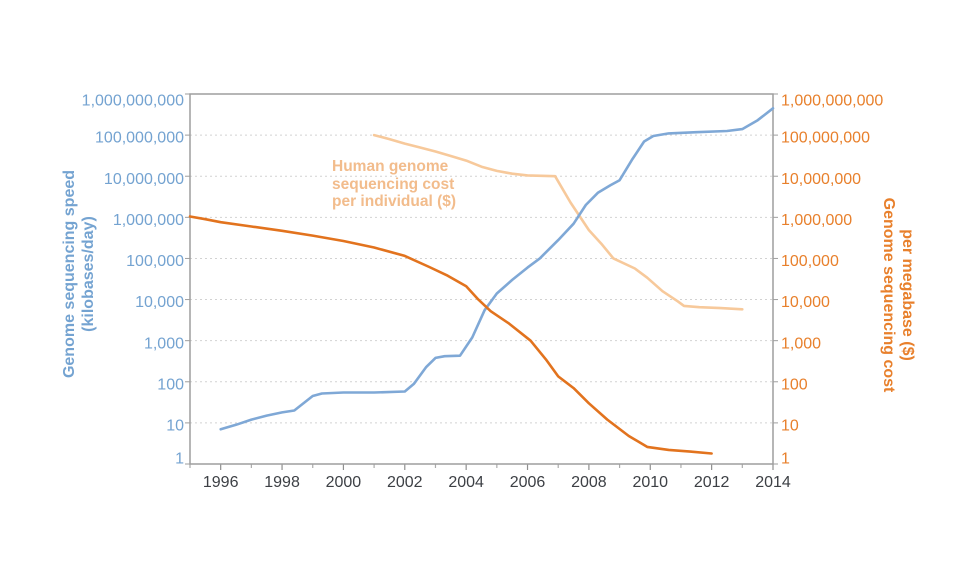 Image resolution: width=967 pixels, height=580 pixels. What do you see at coordinates (179, 459) in the screenshot?
I see `y-tick-label-left: 1` at bounding box center [179, 459].